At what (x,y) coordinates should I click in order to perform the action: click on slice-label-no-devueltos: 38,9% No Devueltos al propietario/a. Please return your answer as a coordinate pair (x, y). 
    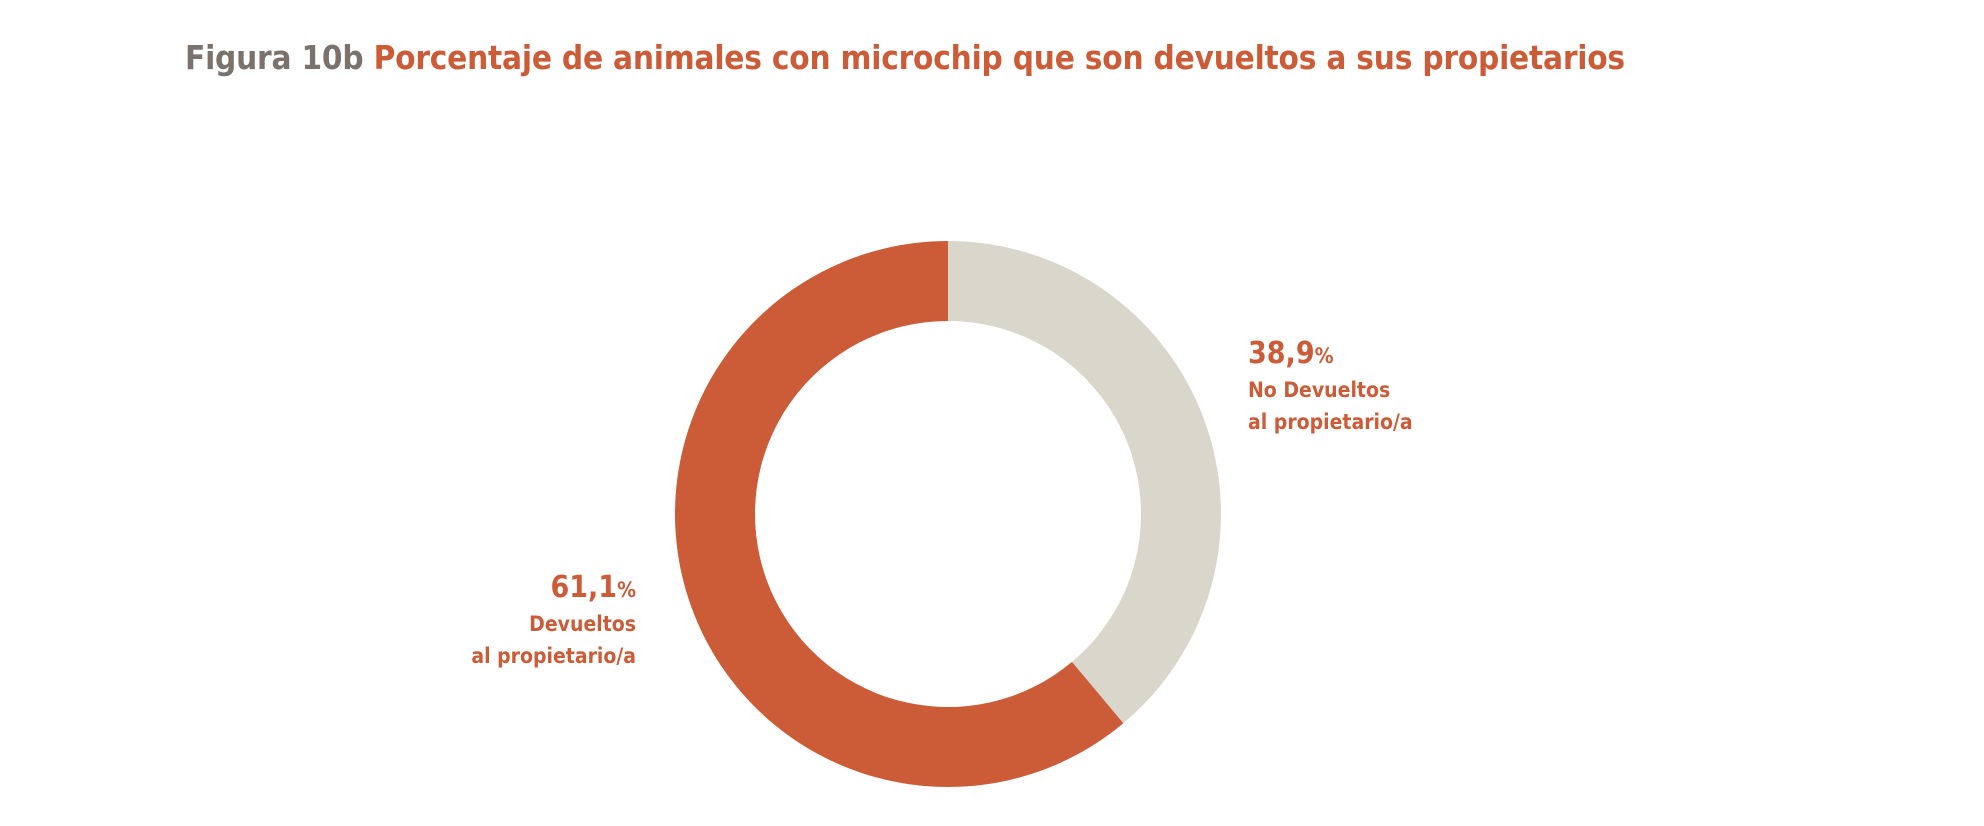
    Looking at the image, I should click on (1330, 387).